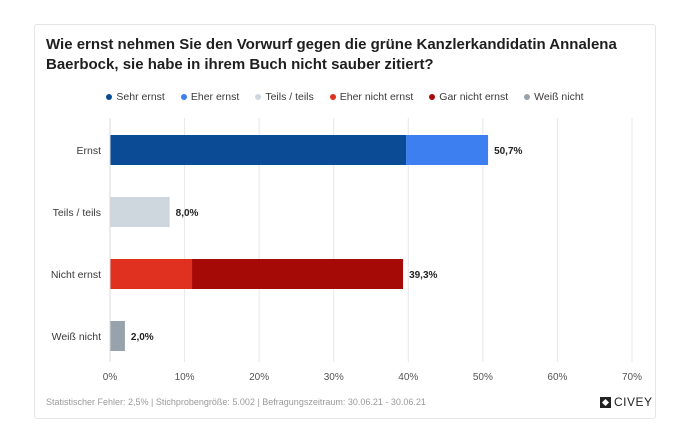 This screenshot has width=690, height=427. I want to click on civey-logo-text: CIVEY, so click(633, 402).